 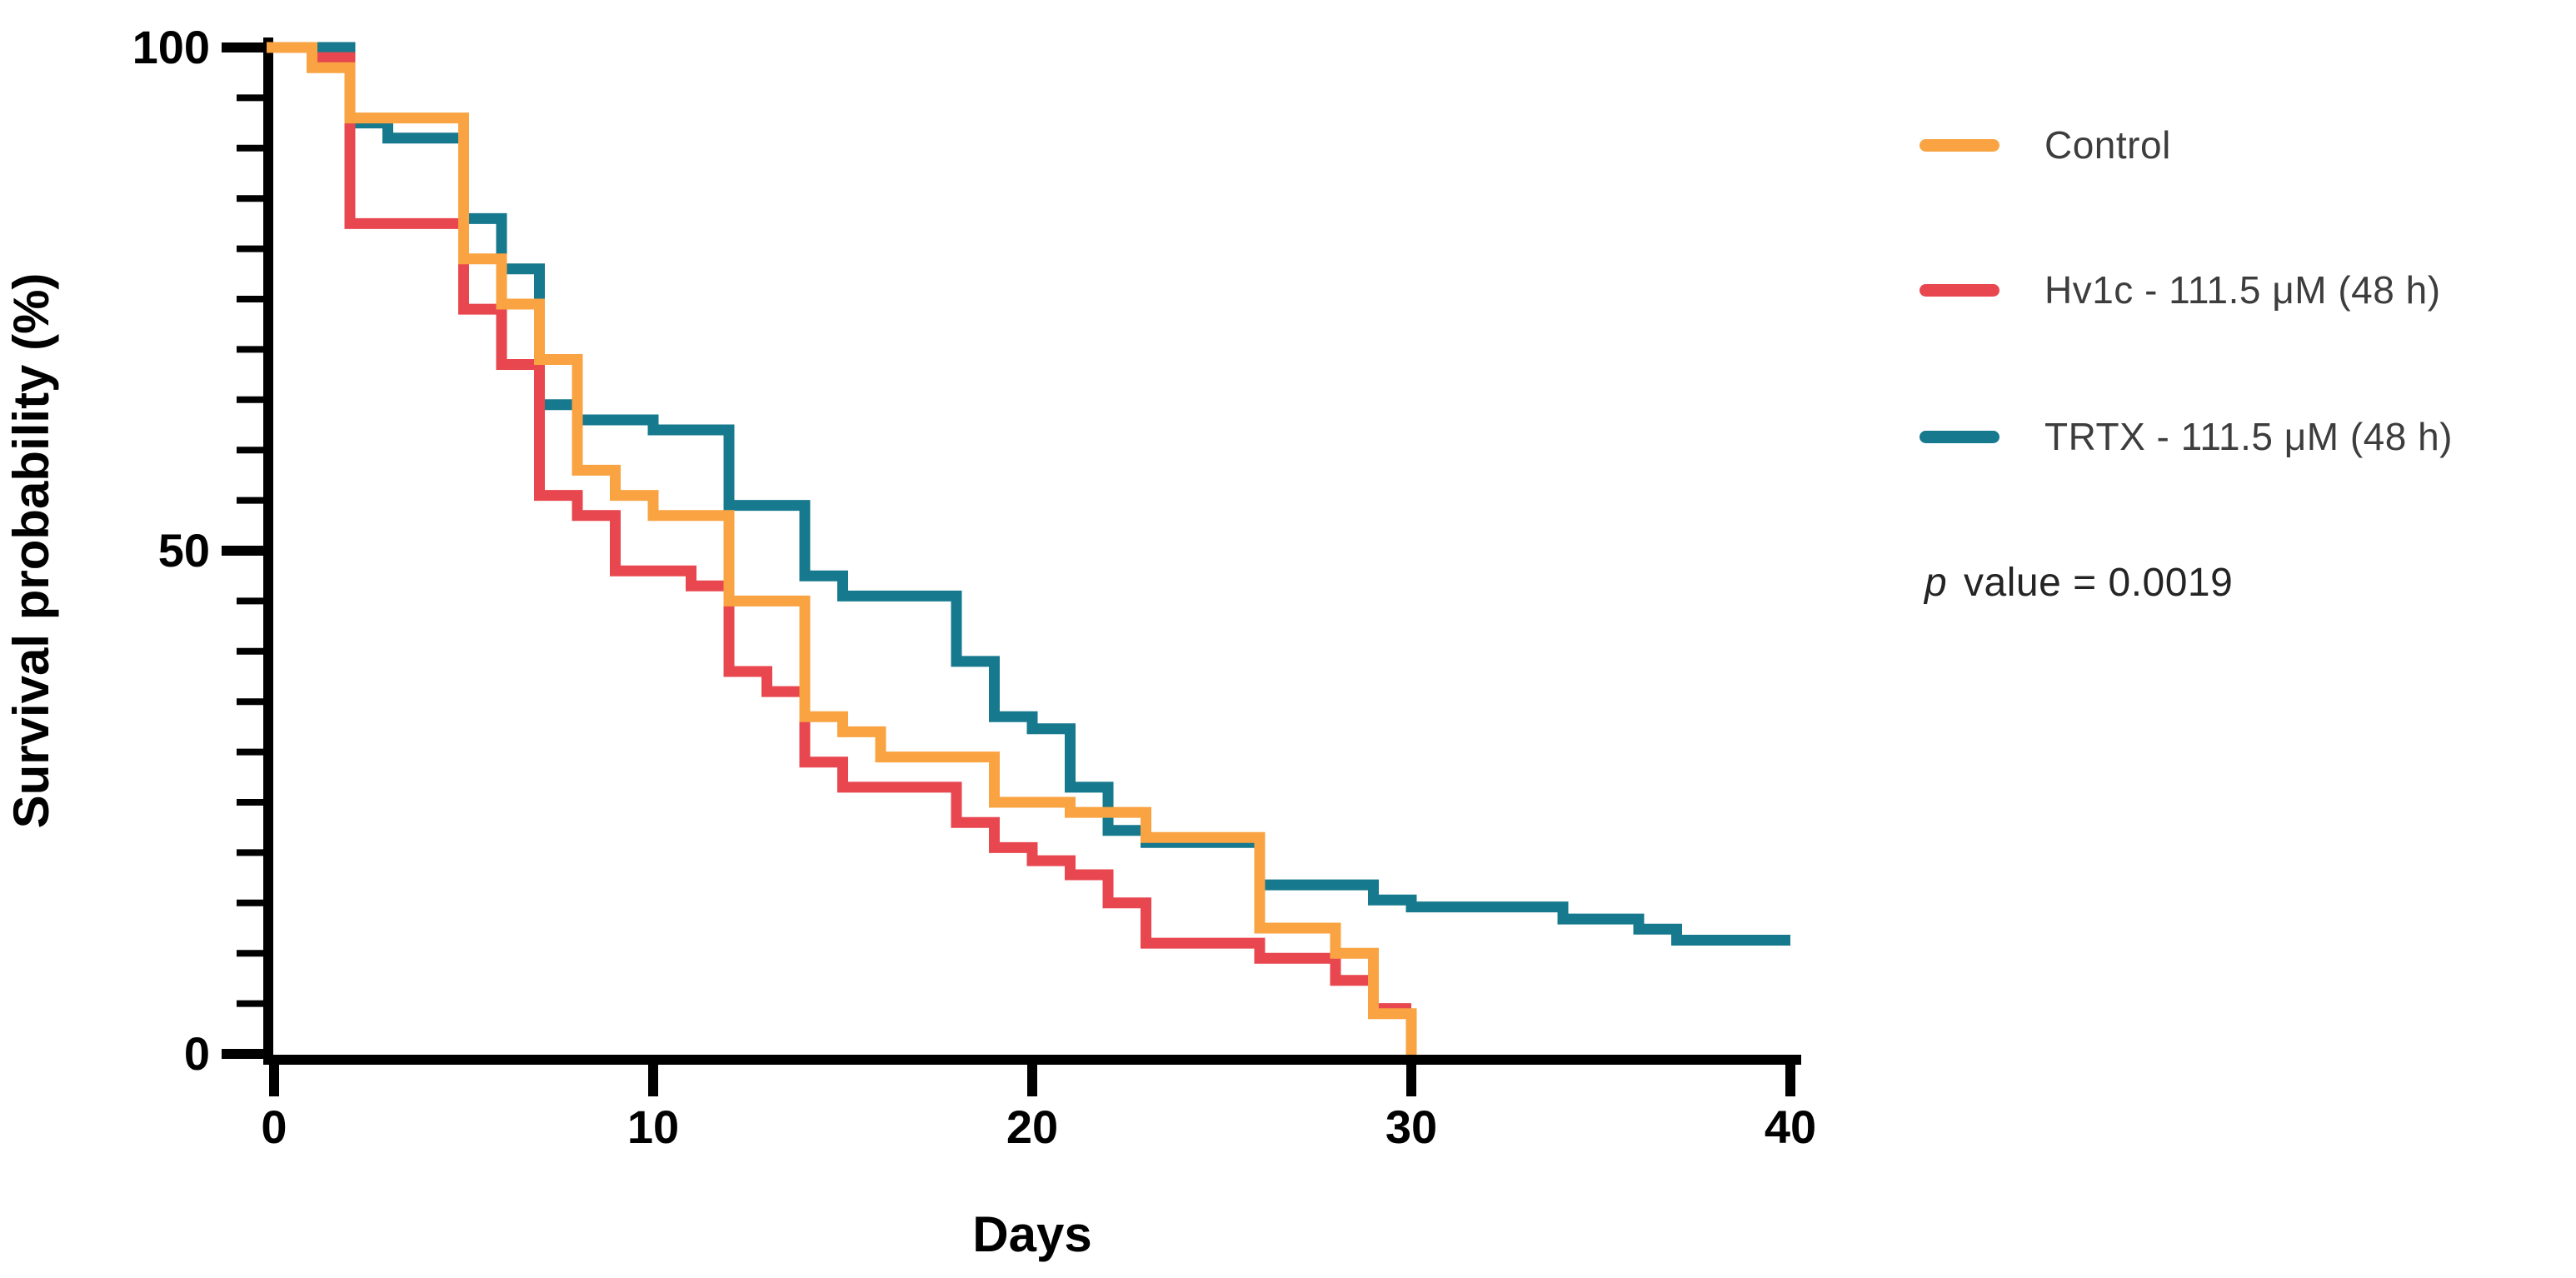 I want to click on p-value-annotation: p value = 0.0019, so click(x=2079, y=583).